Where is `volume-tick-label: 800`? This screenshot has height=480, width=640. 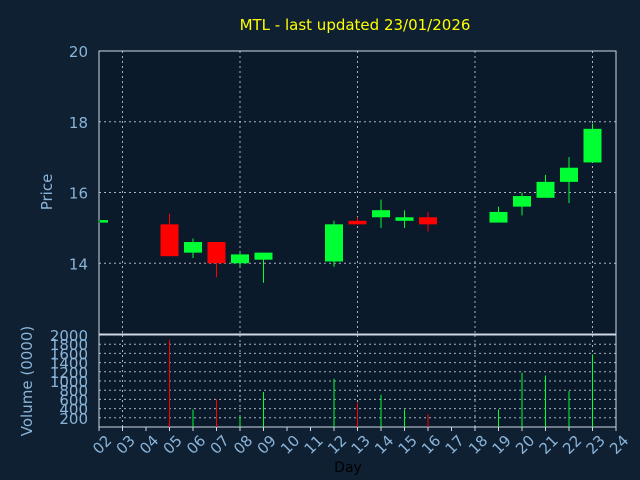
volume-tick-label: 800 is located at coordinates (73, 391).